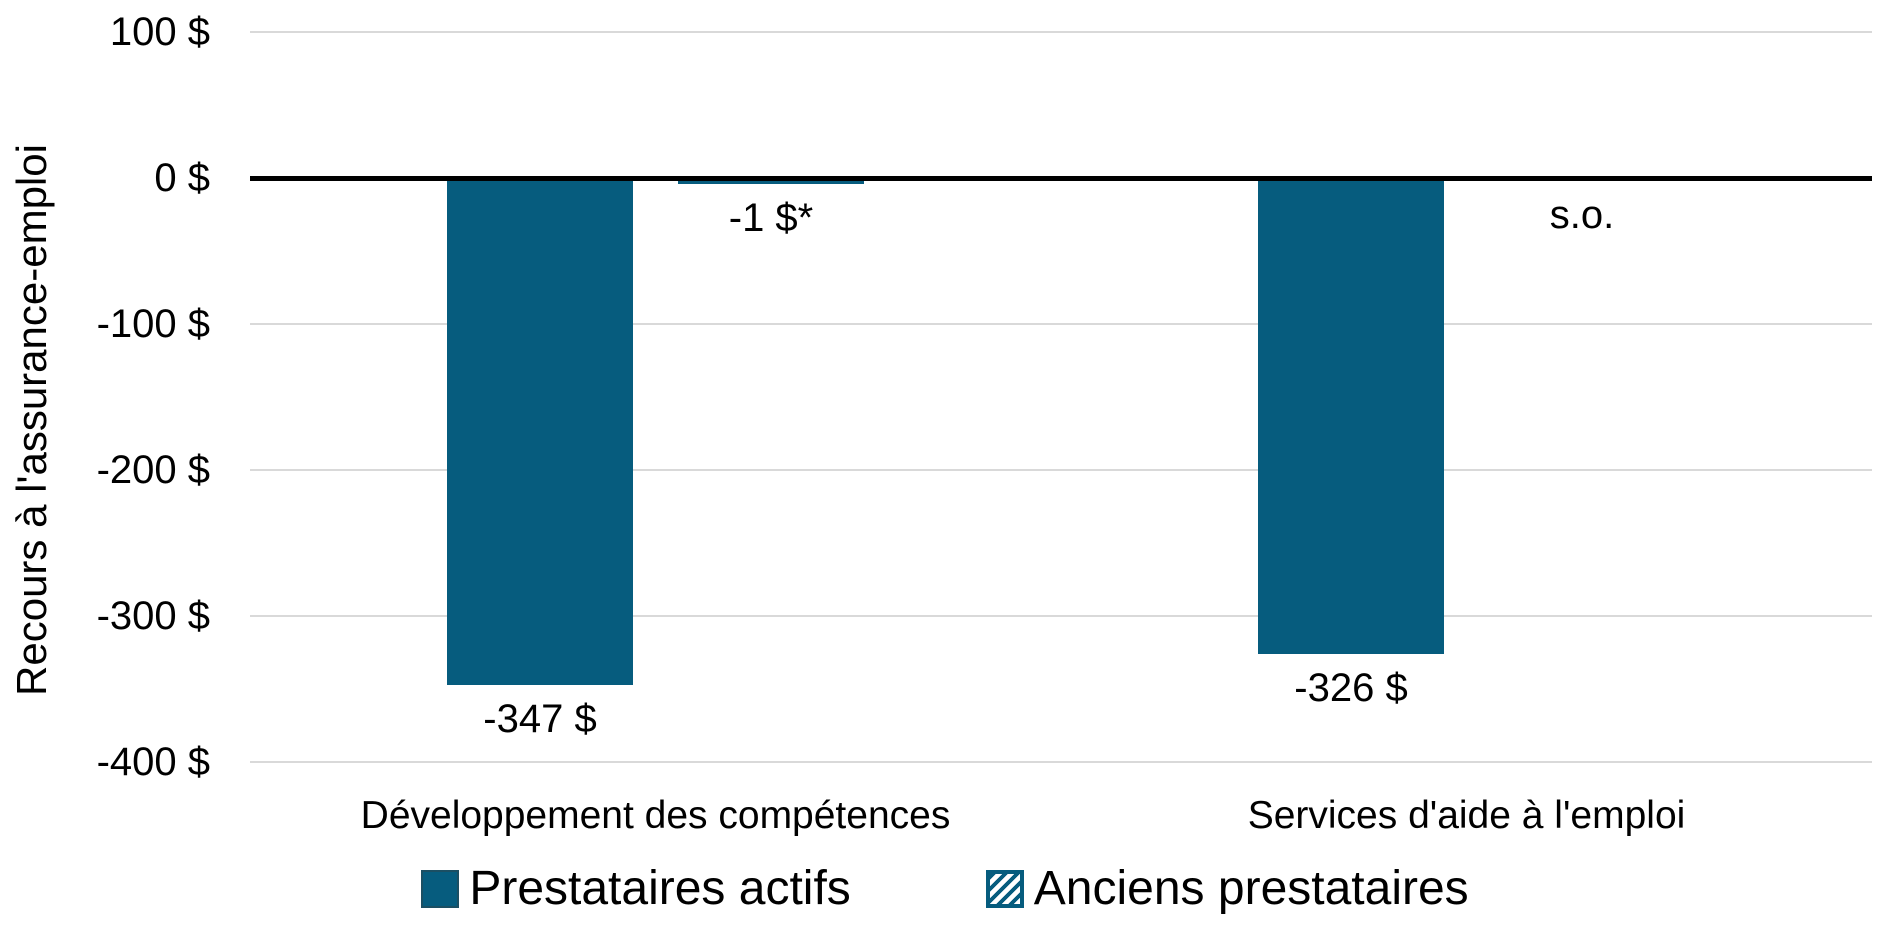 Image resolution: width=1890 pixels, height=945 pixels. What do you see at coordinates (159, 32) in the screenshot?
I see `y-axis-tick-label: 100 $` at bounding box center [159, 32].